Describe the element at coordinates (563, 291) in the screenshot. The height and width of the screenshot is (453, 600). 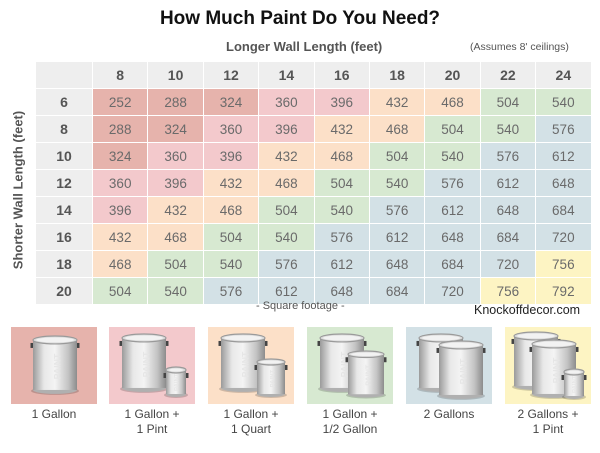
I see `table-cell: 792` at that location.